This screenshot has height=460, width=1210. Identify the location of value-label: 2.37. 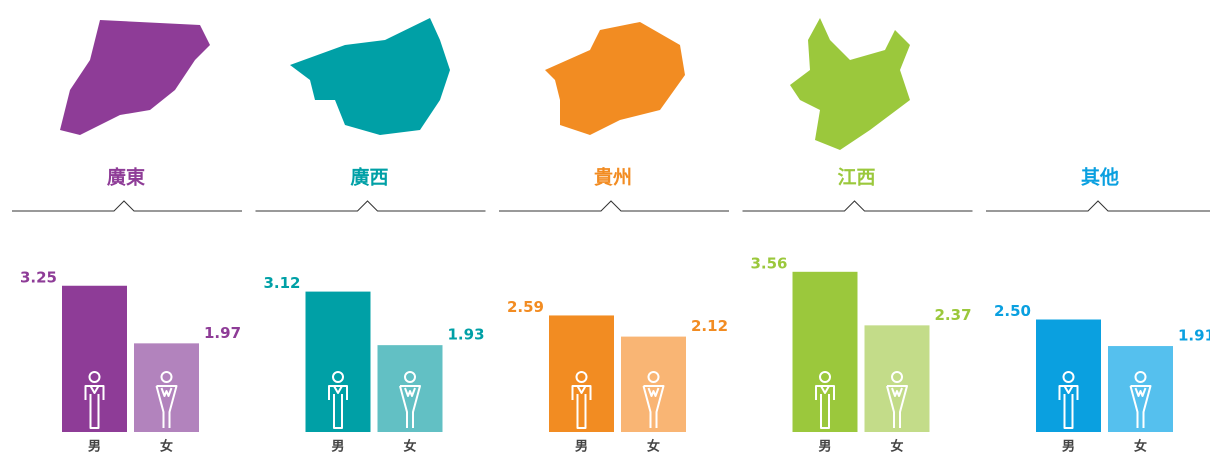
(953, 315).